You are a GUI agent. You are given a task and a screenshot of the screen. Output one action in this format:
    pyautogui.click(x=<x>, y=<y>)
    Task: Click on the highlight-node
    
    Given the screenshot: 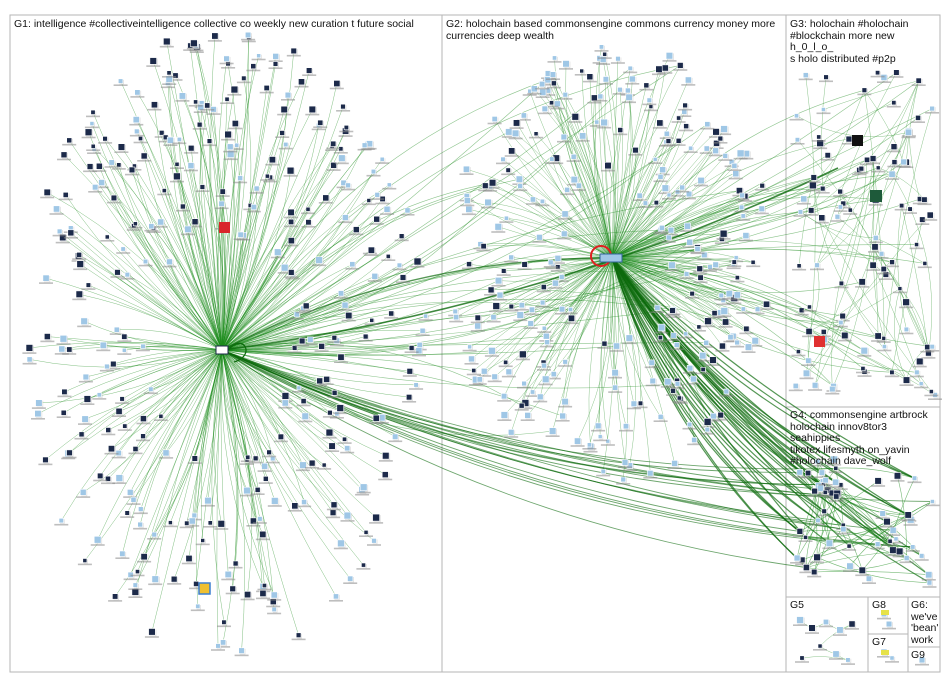 What is the action you would take?
    pyautogui.click(x=204, y=588)
    